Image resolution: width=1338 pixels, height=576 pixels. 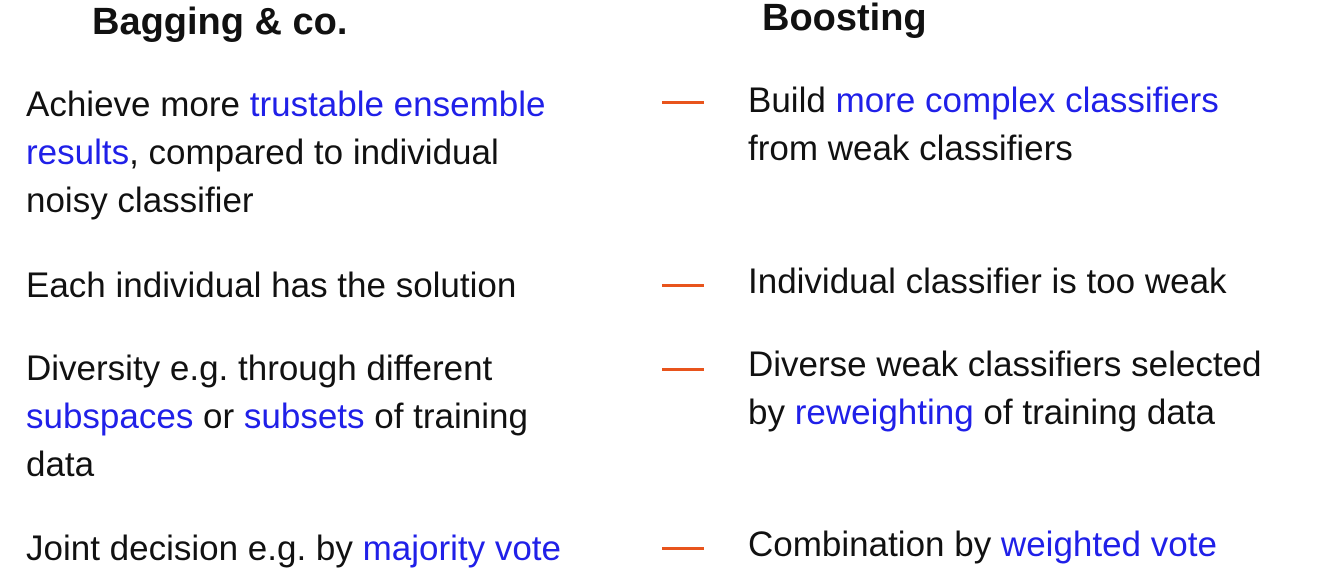 What do you see at coordinates (844, 19) in the screenshot?
I see `heading-boosting: Boosting` at bounding box center [844, 19].